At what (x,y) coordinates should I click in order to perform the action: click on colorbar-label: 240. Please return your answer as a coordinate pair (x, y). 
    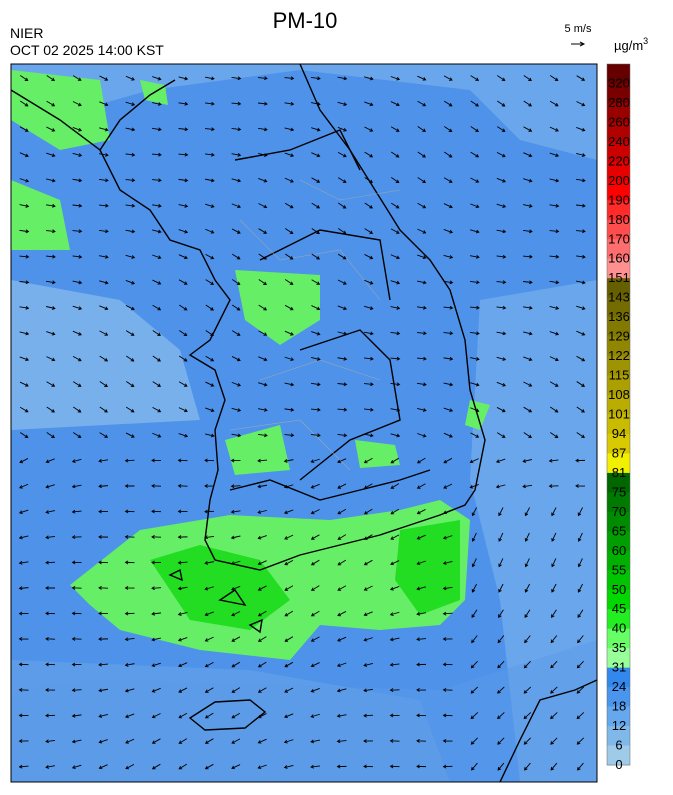
    Looking at the image, I should click on (619, 141).